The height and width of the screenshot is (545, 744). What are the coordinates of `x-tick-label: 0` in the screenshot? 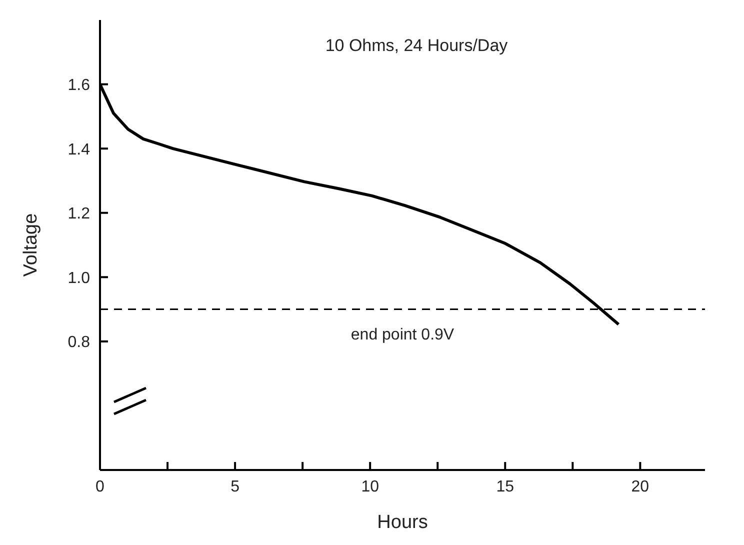 It's located at (100, 487).